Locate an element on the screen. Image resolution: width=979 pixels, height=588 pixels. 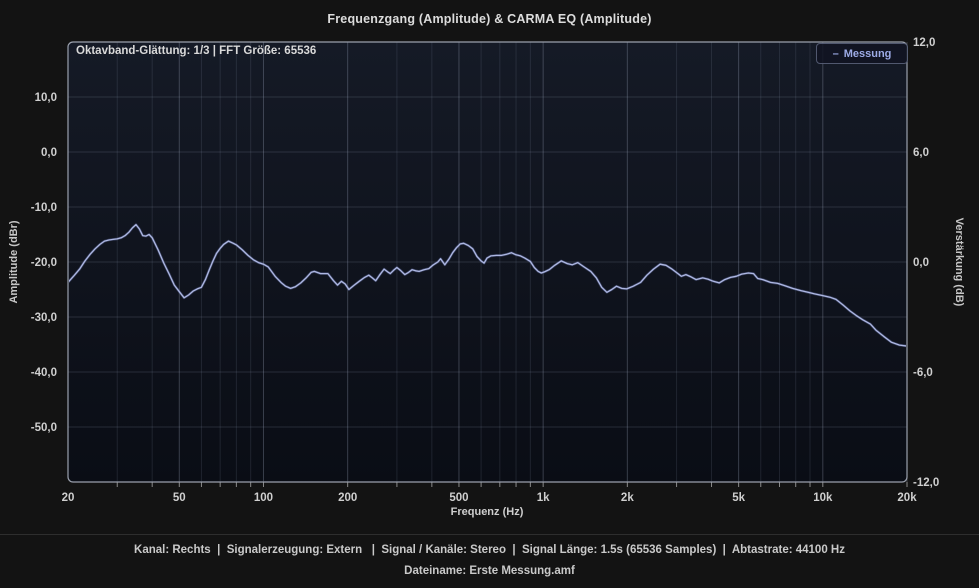
x-axis-title: Frequenz (Hz) is located at coordinates (487, 512).